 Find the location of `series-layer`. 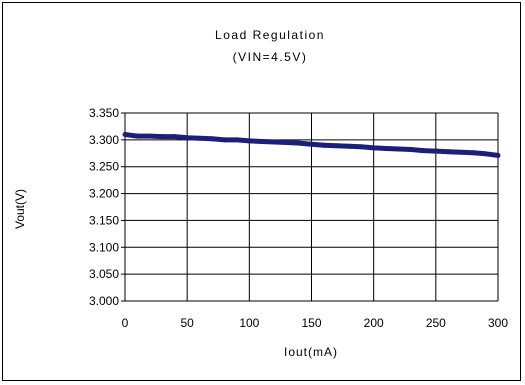

series-layer is located at coordinates (311, 144).